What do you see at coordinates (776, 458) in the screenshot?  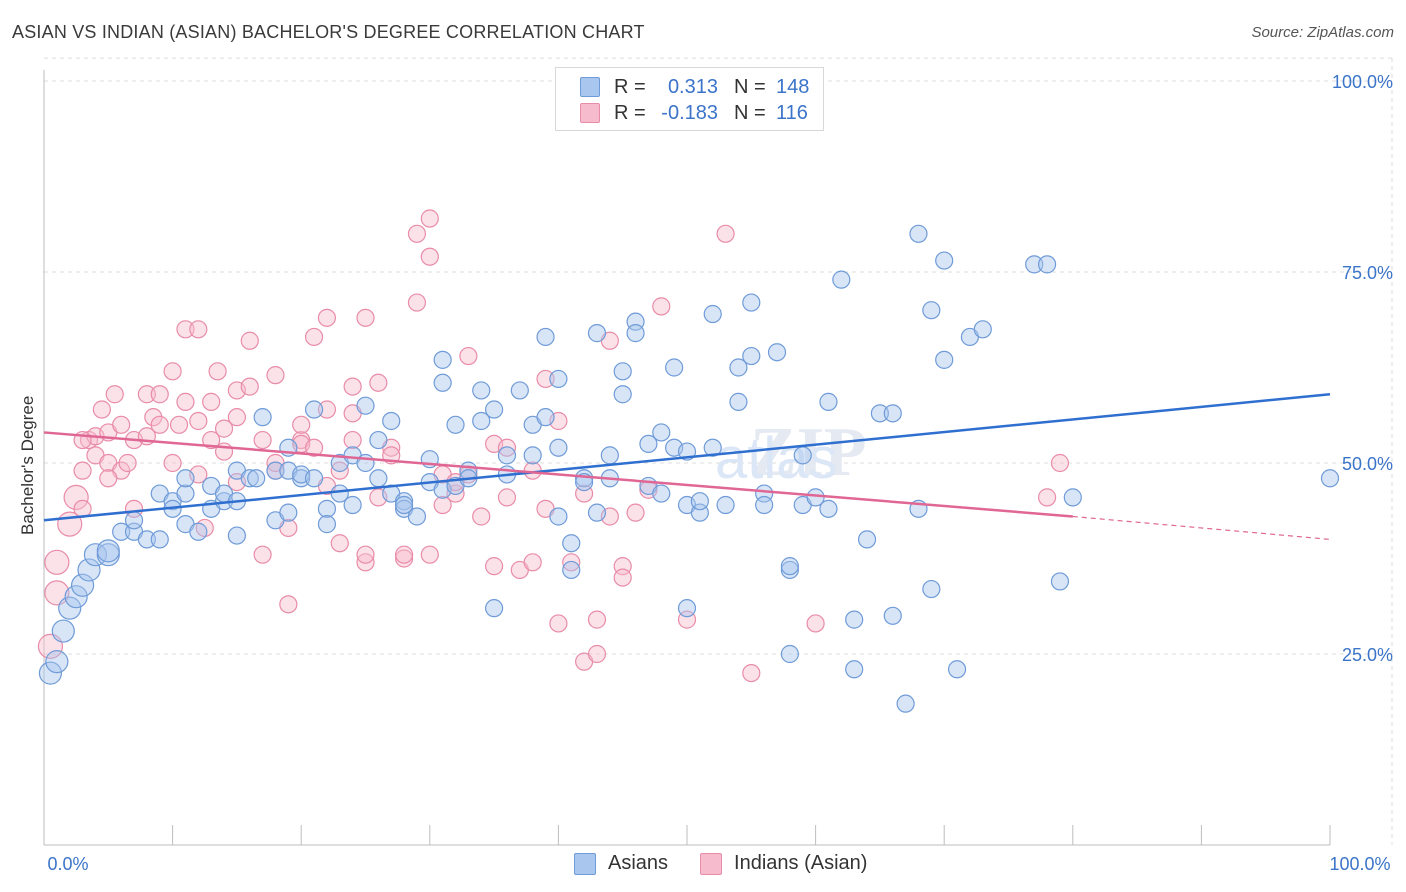 I see `watermark-atlas: atlas` at bounding box center [776, 458].